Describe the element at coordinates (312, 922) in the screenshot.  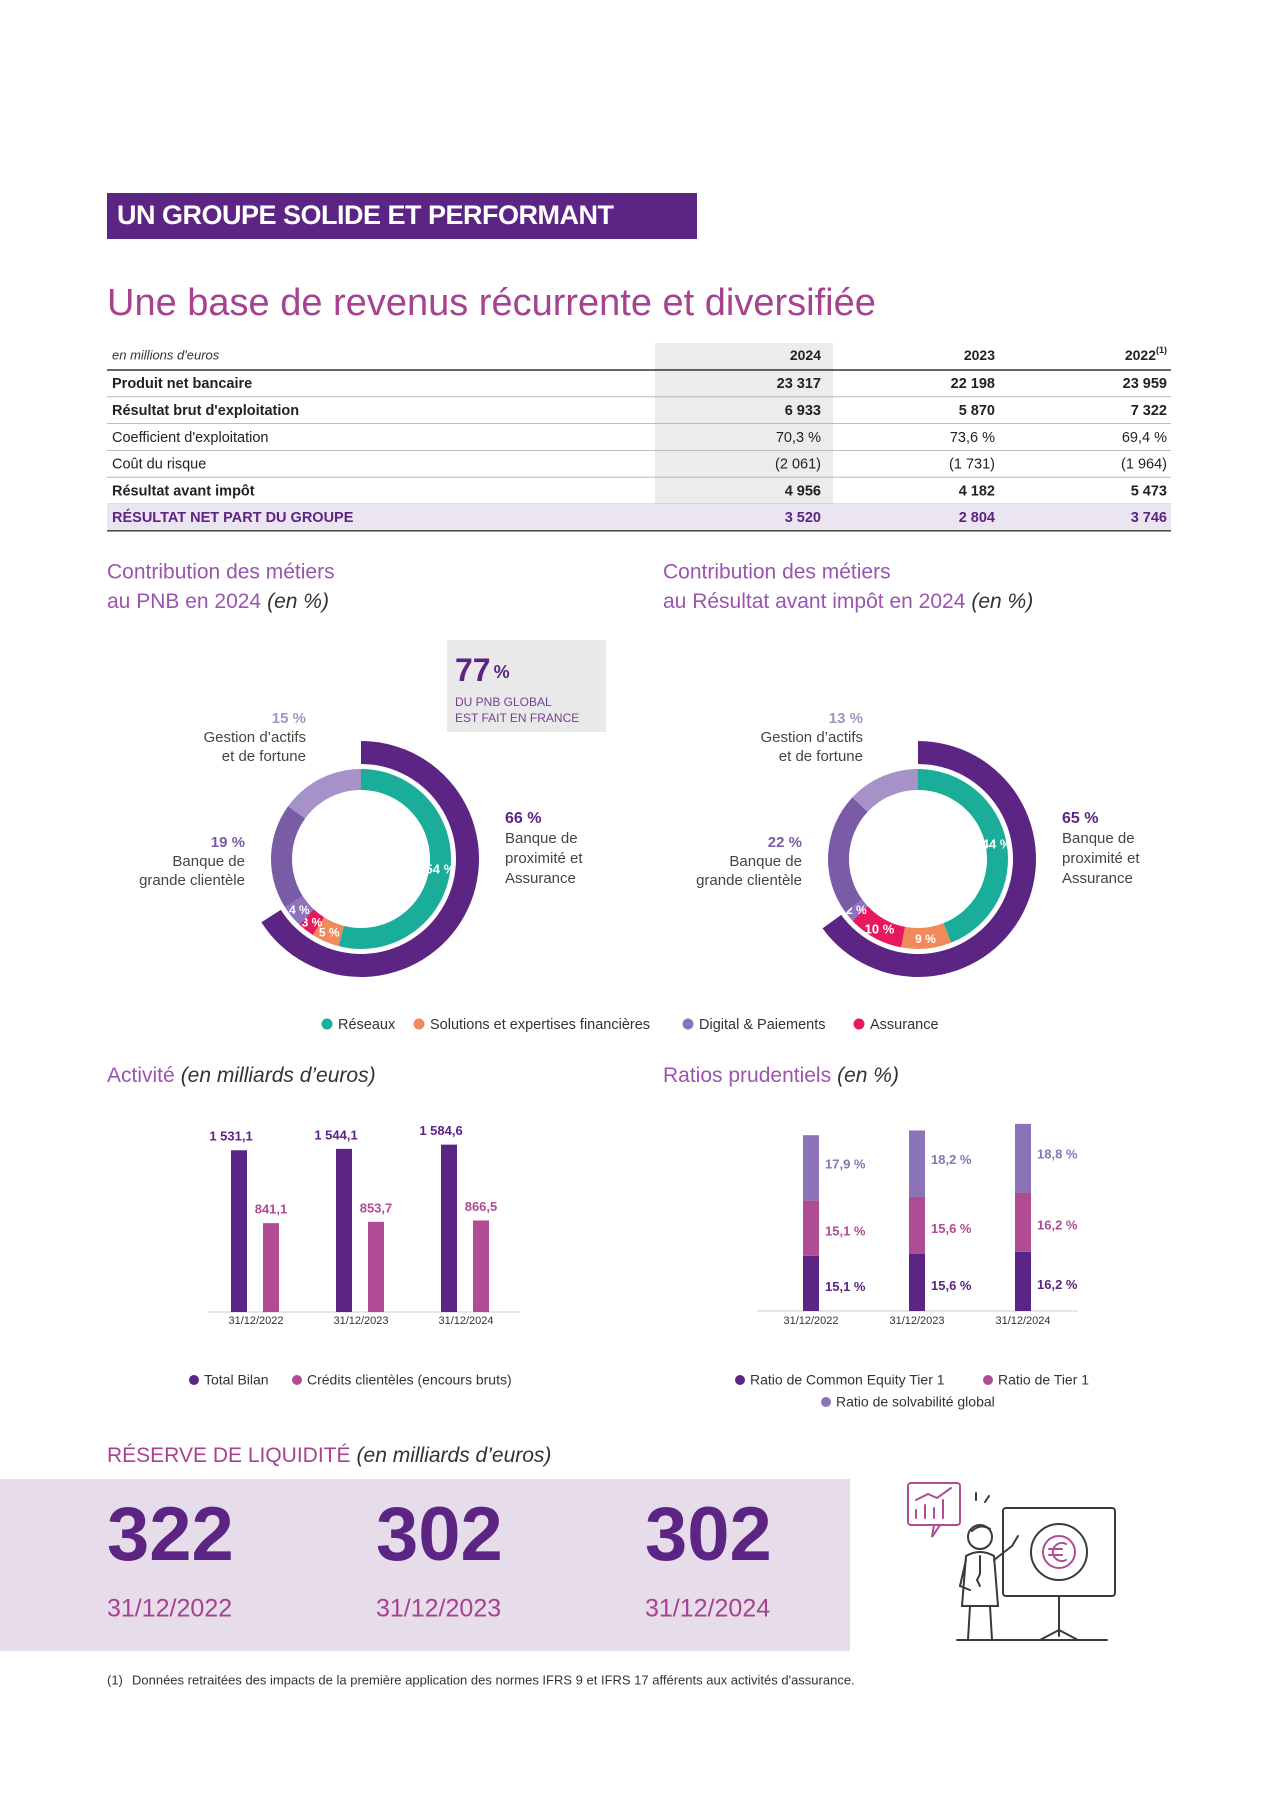
I see `segment-value-label: 3 %` at that location.